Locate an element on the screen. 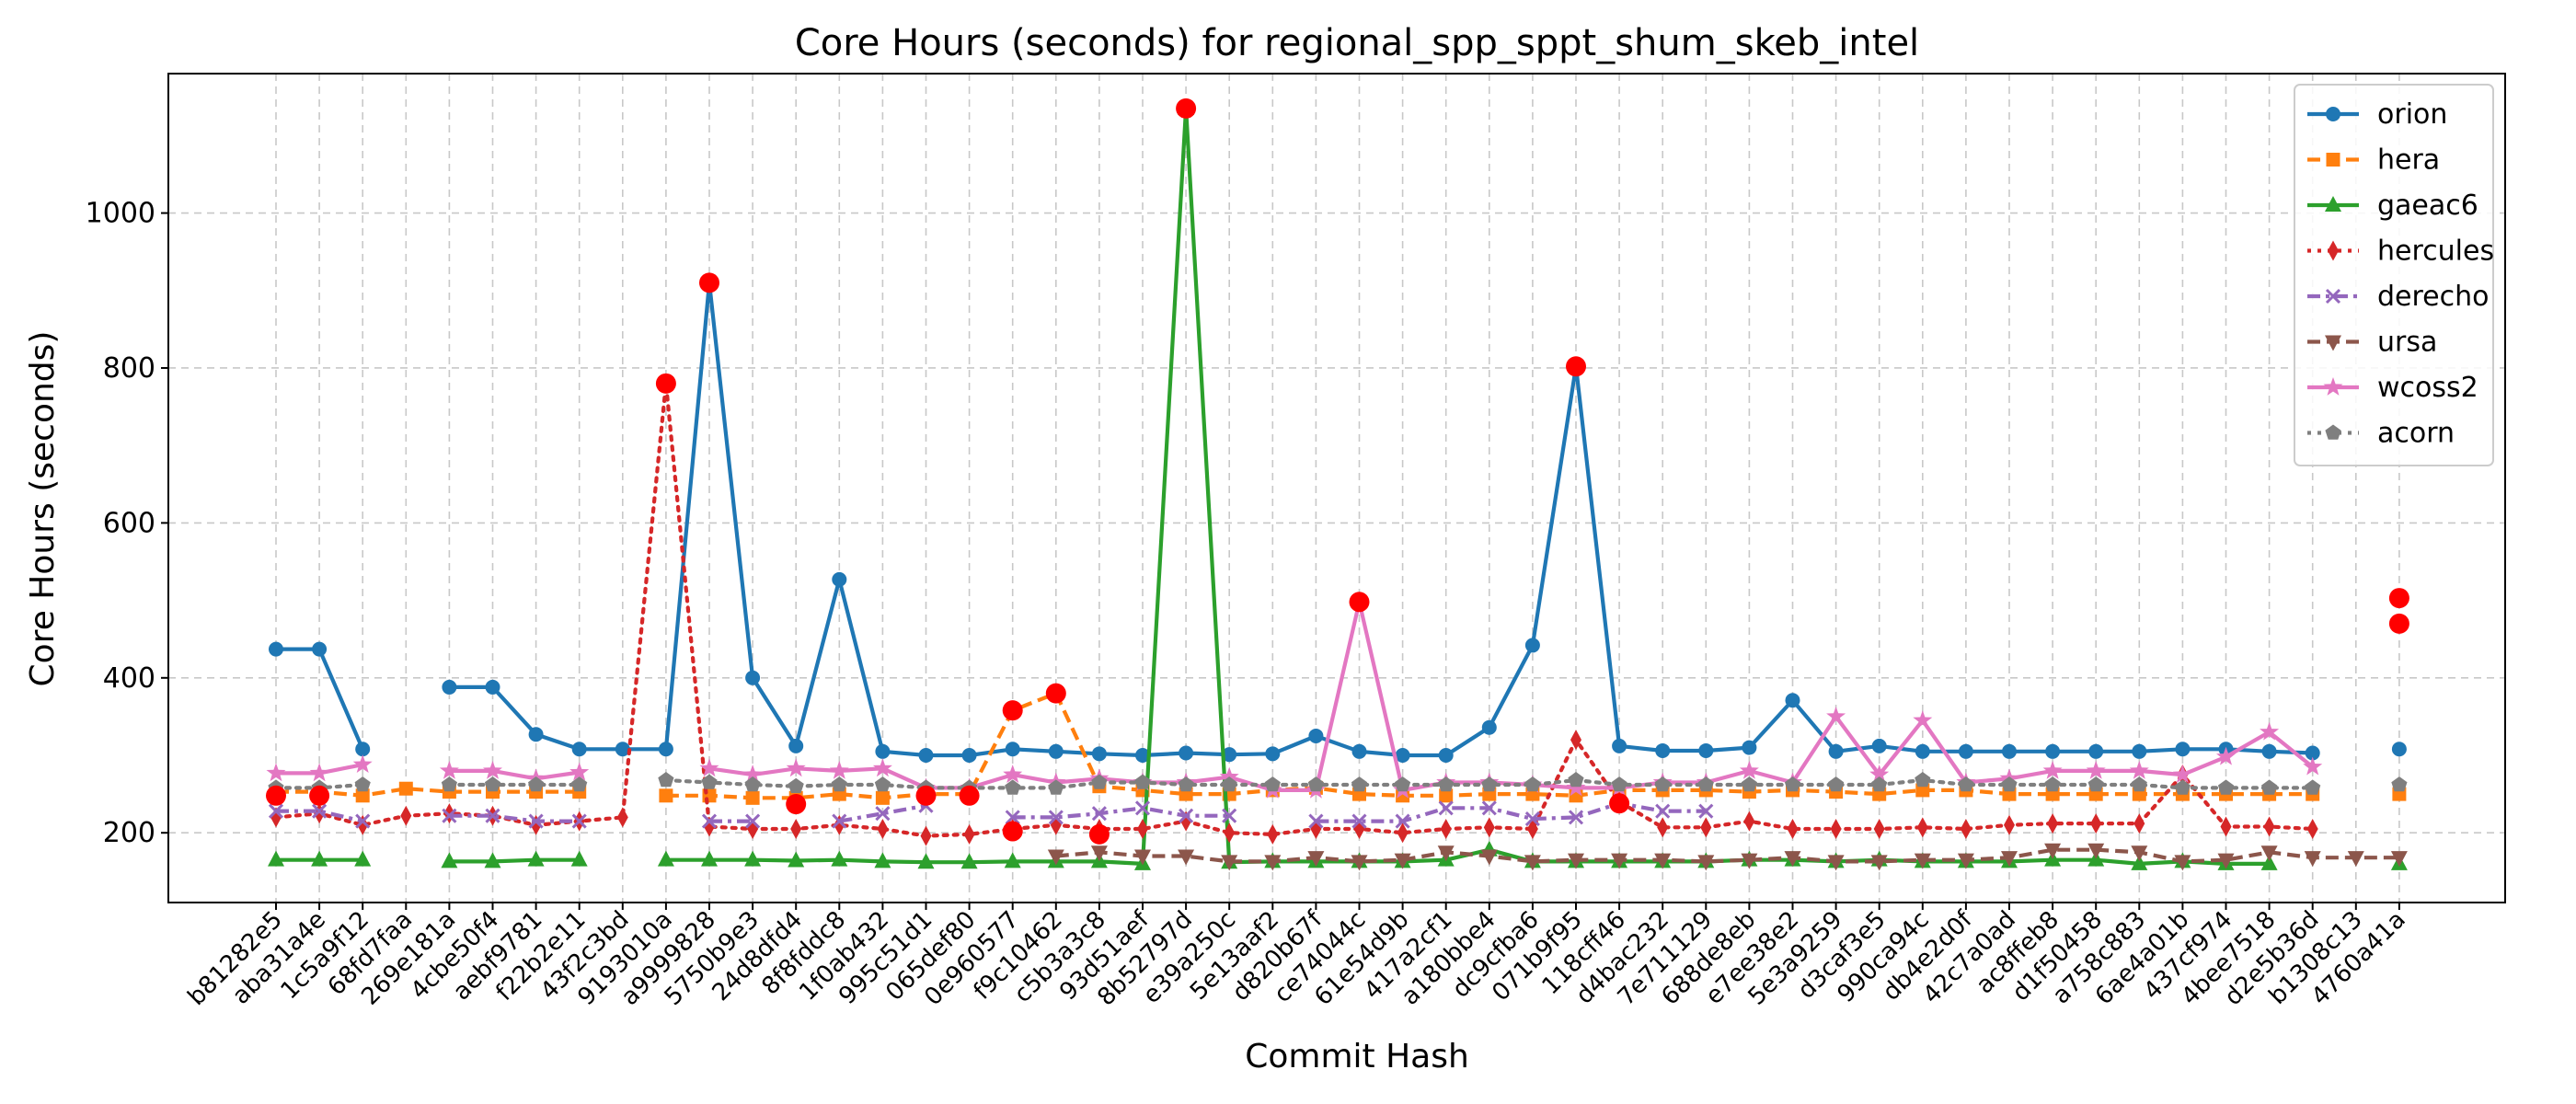 This screenshot has width=2576, height=1104. y-tick-label: 200 is located at coordinates (129, 833).